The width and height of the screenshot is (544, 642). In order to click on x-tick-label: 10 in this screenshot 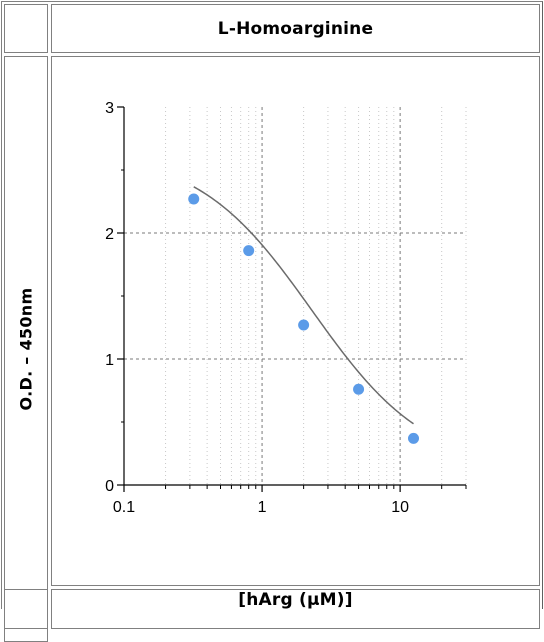, I will do `click(400, 507)`.